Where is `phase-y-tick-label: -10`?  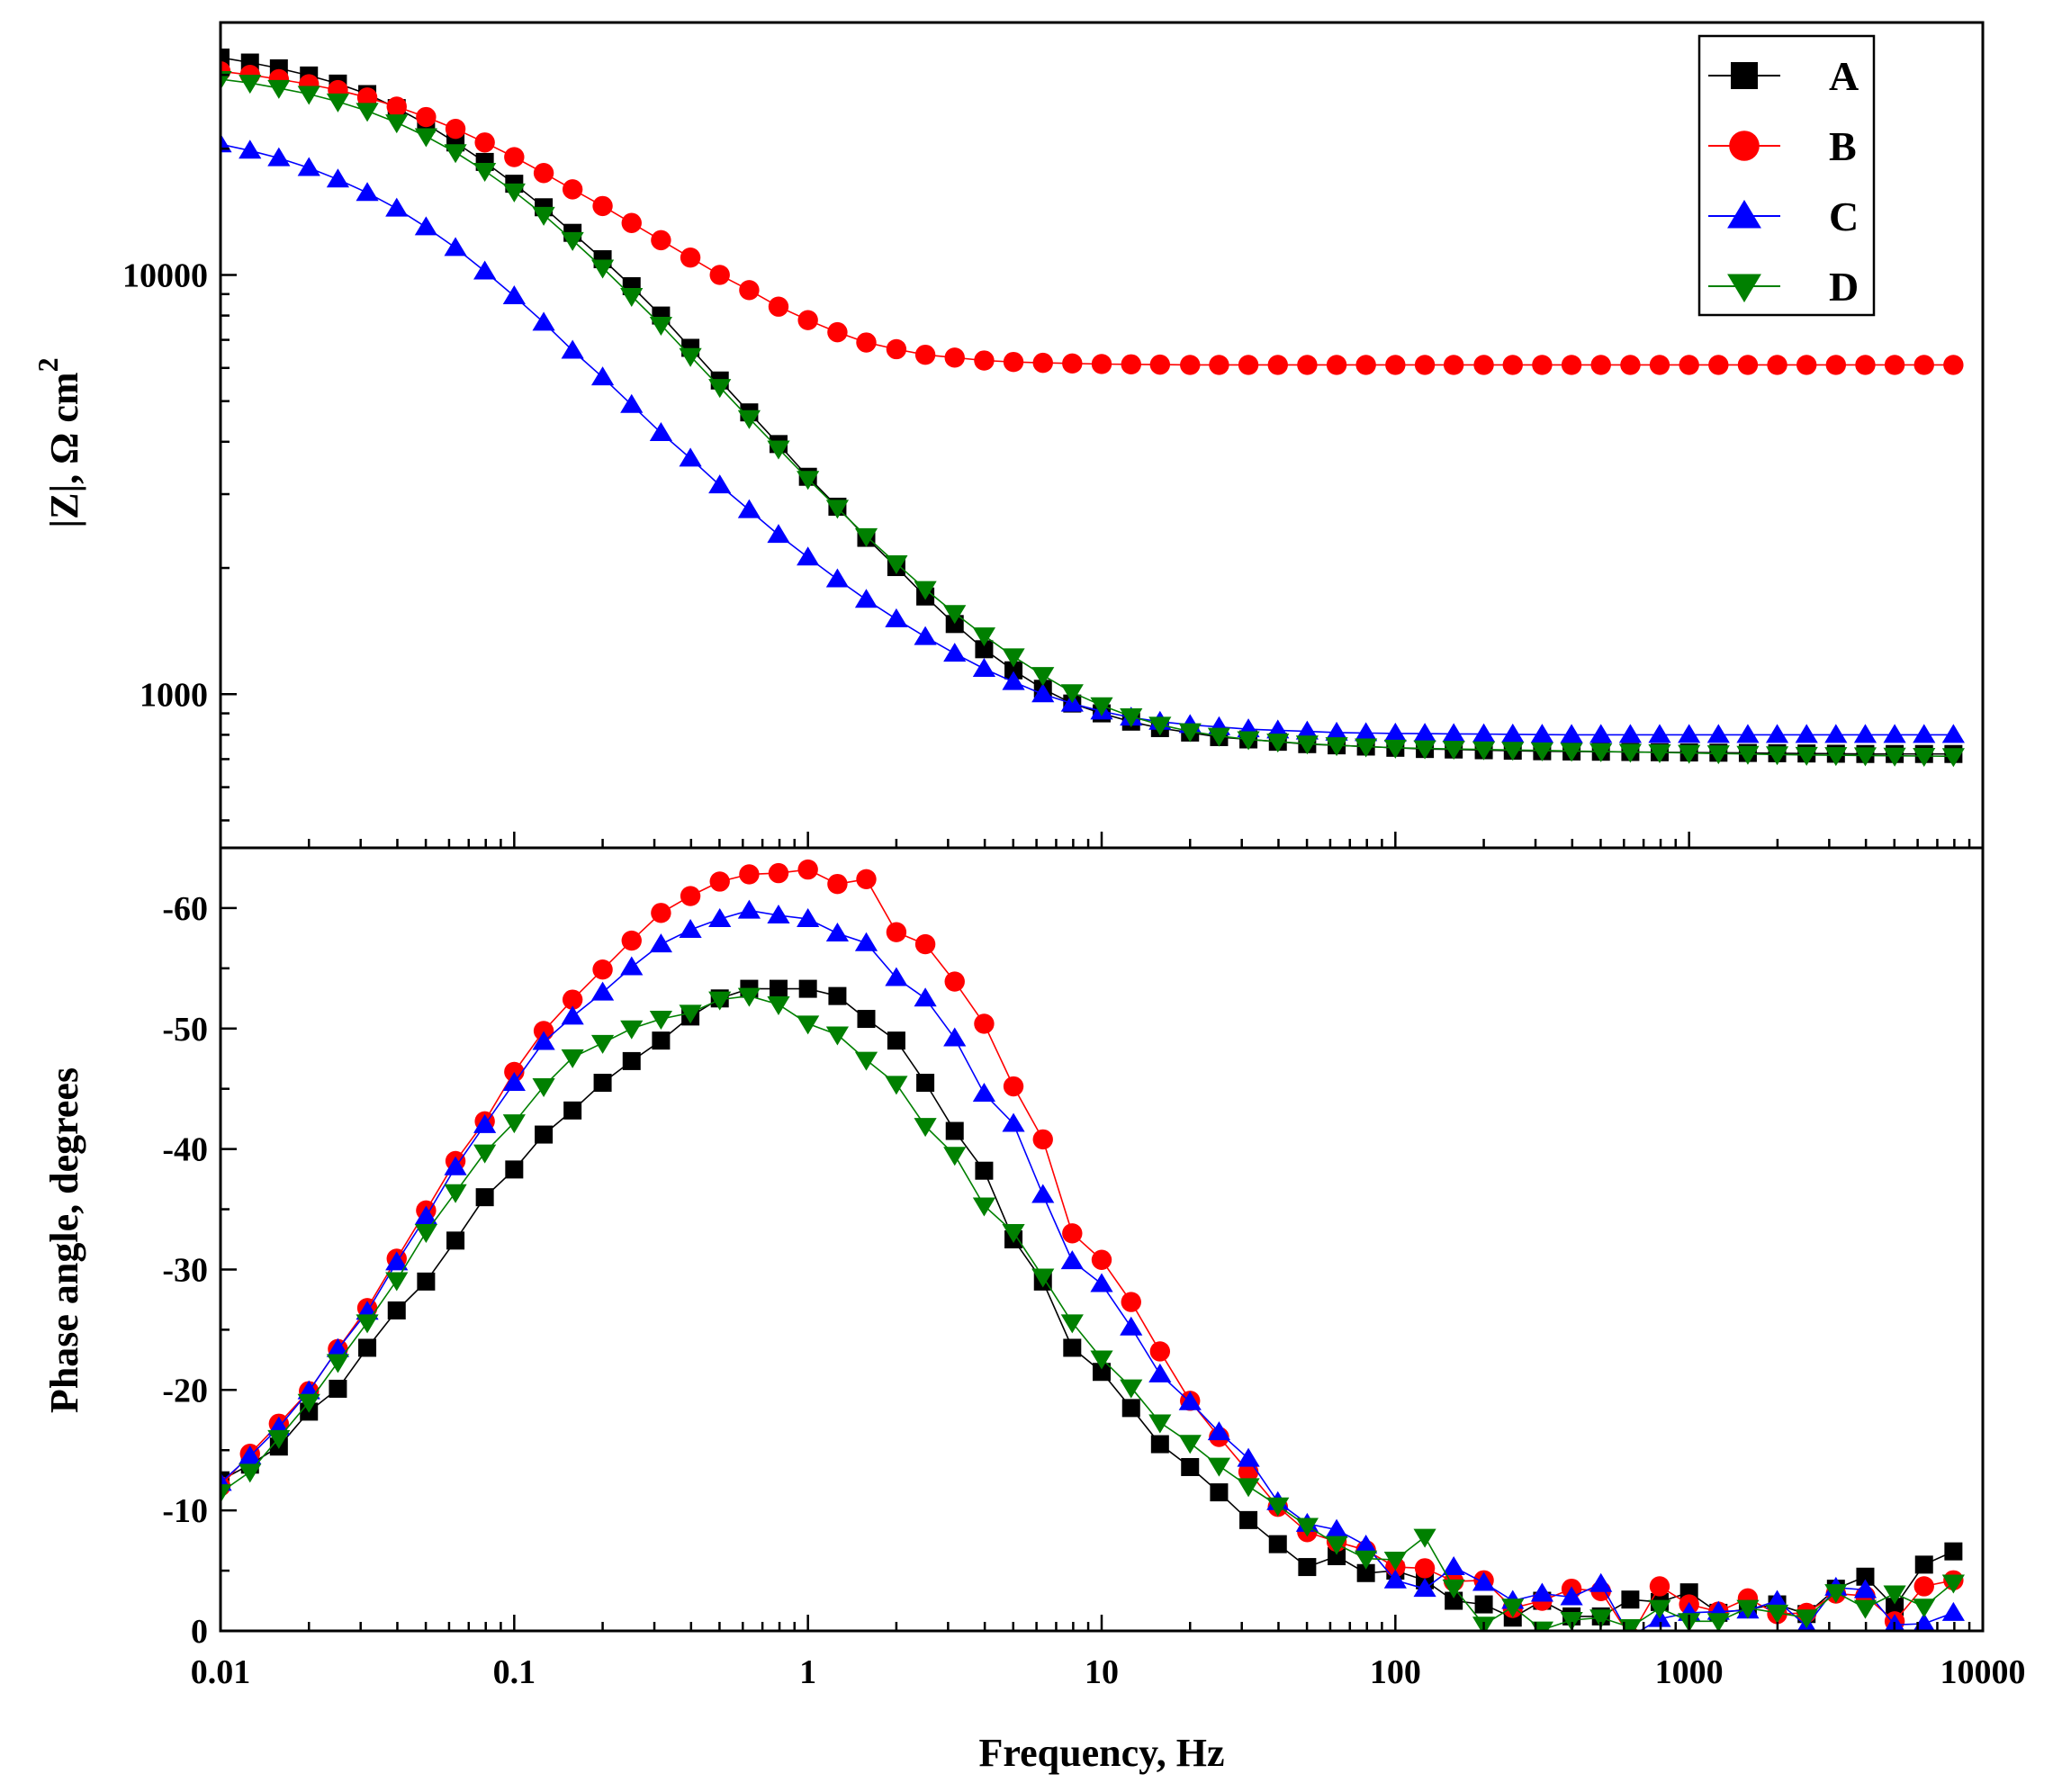 phase-y-tick-label: -10 is located at coordinates (185, 1511).